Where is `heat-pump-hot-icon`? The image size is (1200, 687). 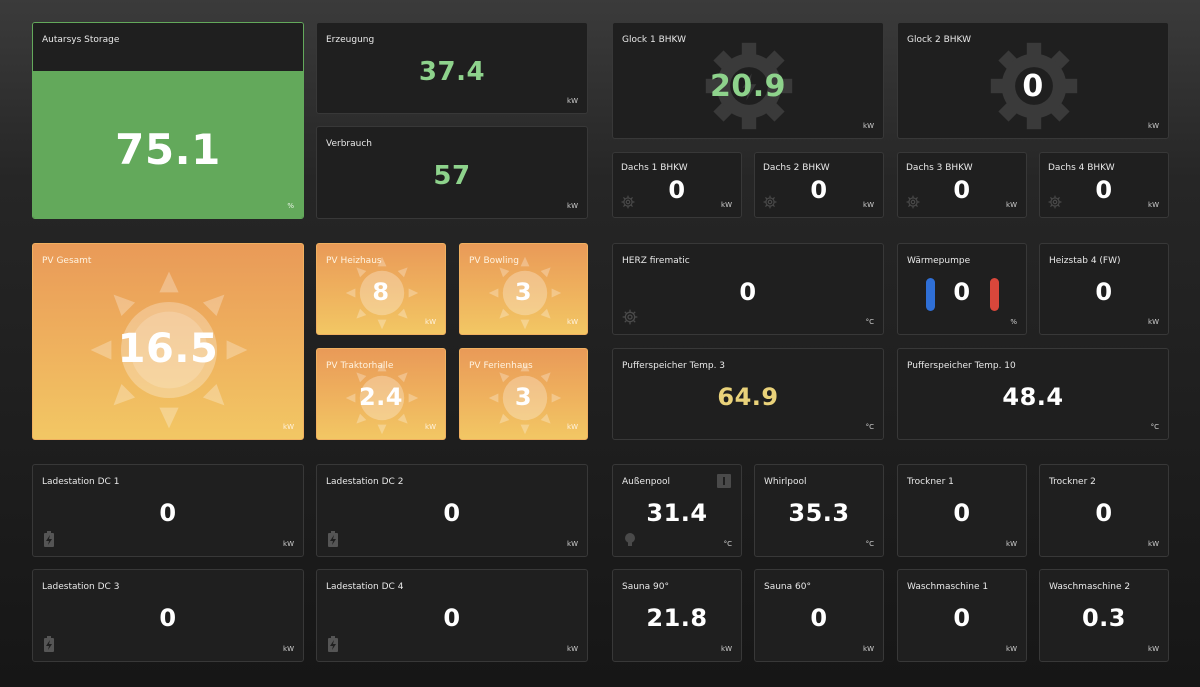
heat-pump-hot-icon is located at coordinates (994, 294).